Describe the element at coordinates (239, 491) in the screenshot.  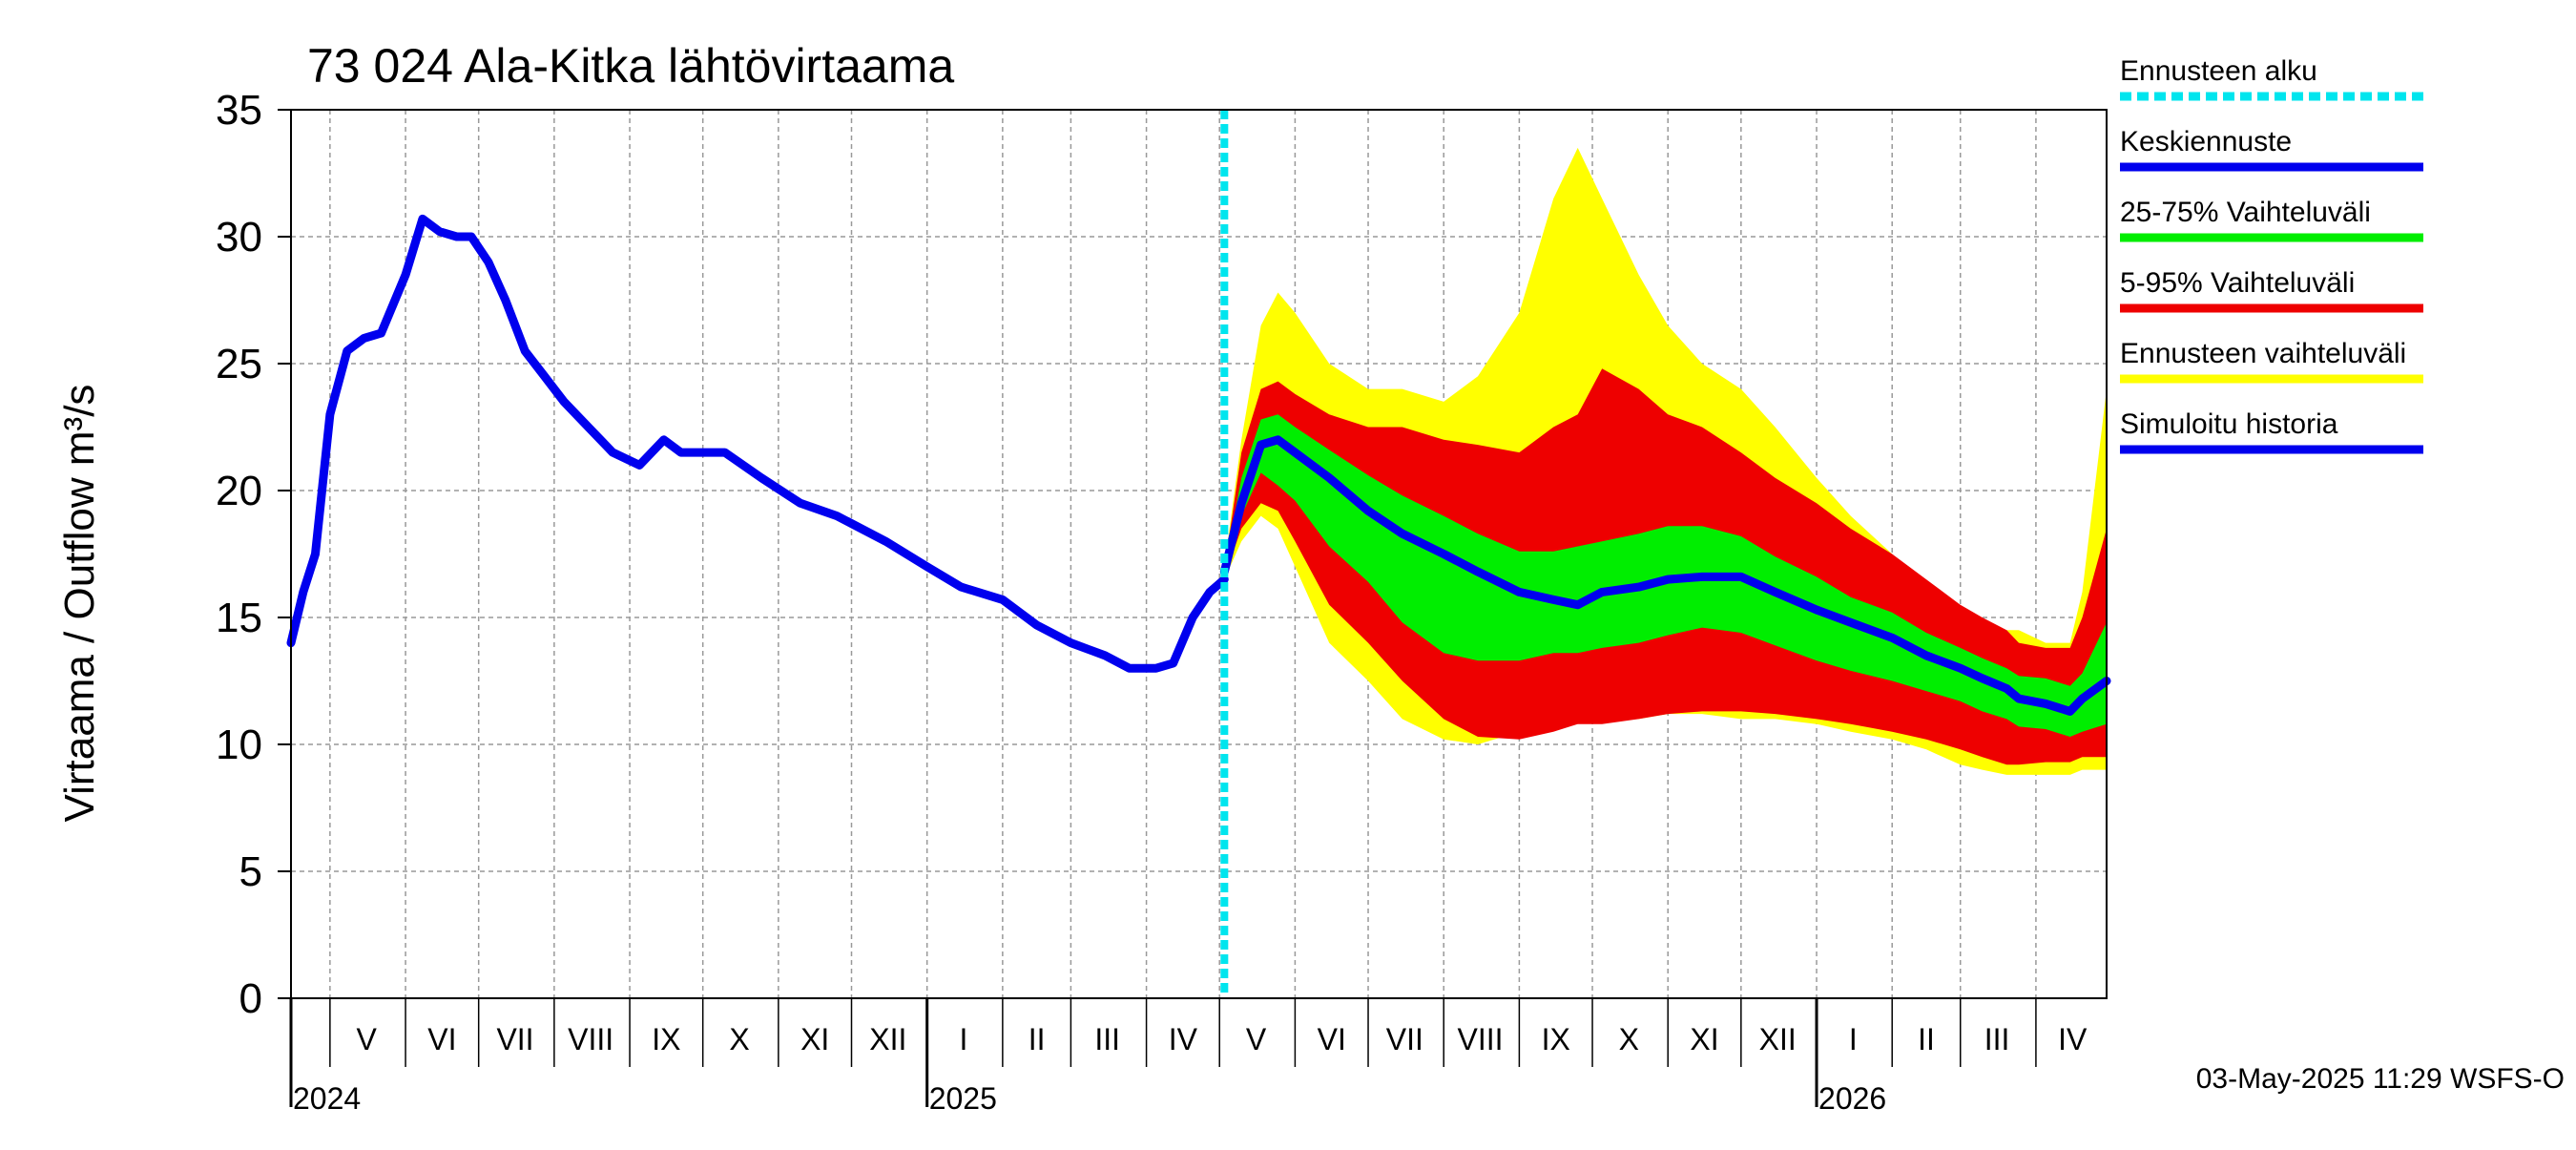
I see `y-tick-label: 20` at that location.